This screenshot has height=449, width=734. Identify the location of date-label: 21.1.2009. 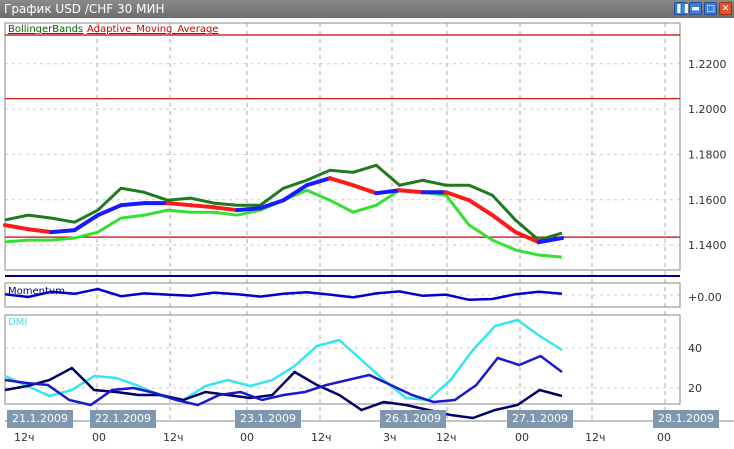
(40, 419).